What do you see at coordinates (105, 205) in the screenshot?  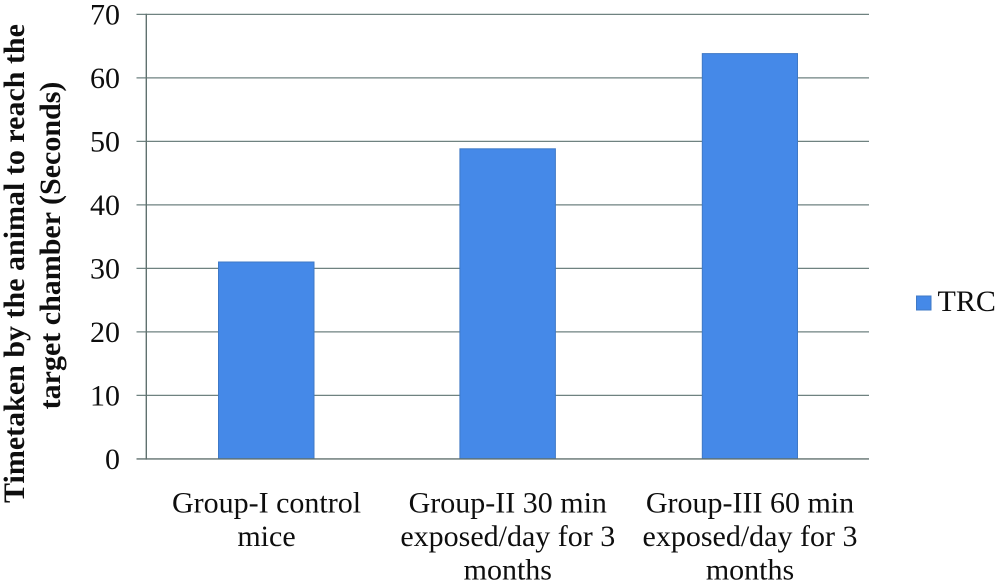 I see `svg-text: 40` at bounding box center [105, 205].